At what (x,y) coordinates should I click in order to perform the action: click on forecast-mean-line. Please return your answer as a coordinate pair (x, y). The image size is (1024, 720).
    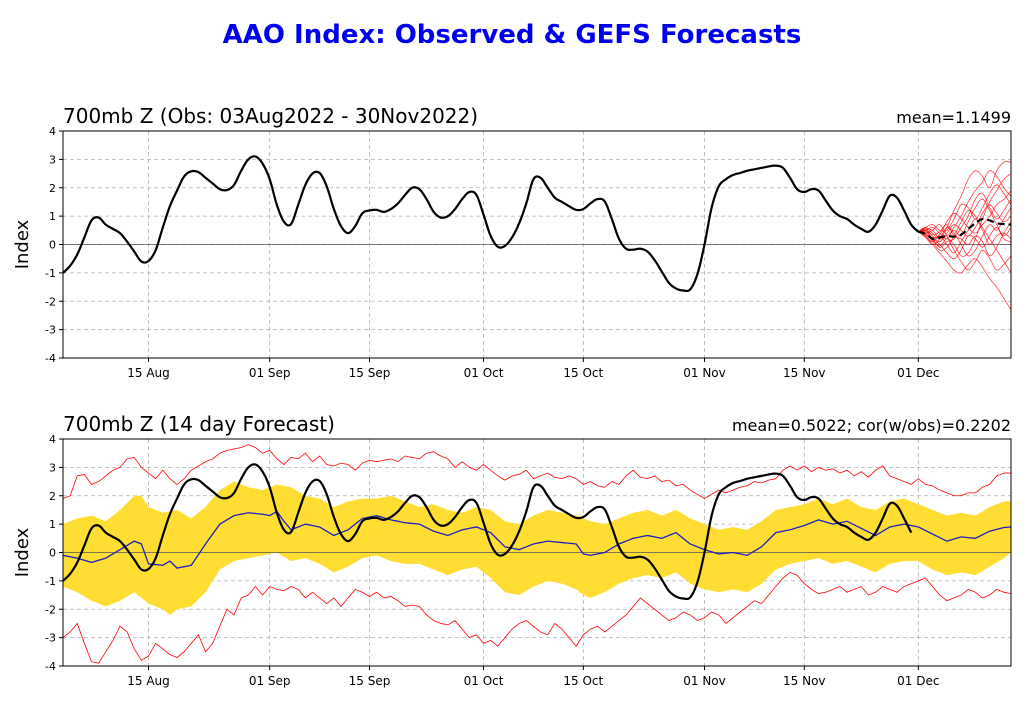
    Looking at the image, I should click on (964, 229).